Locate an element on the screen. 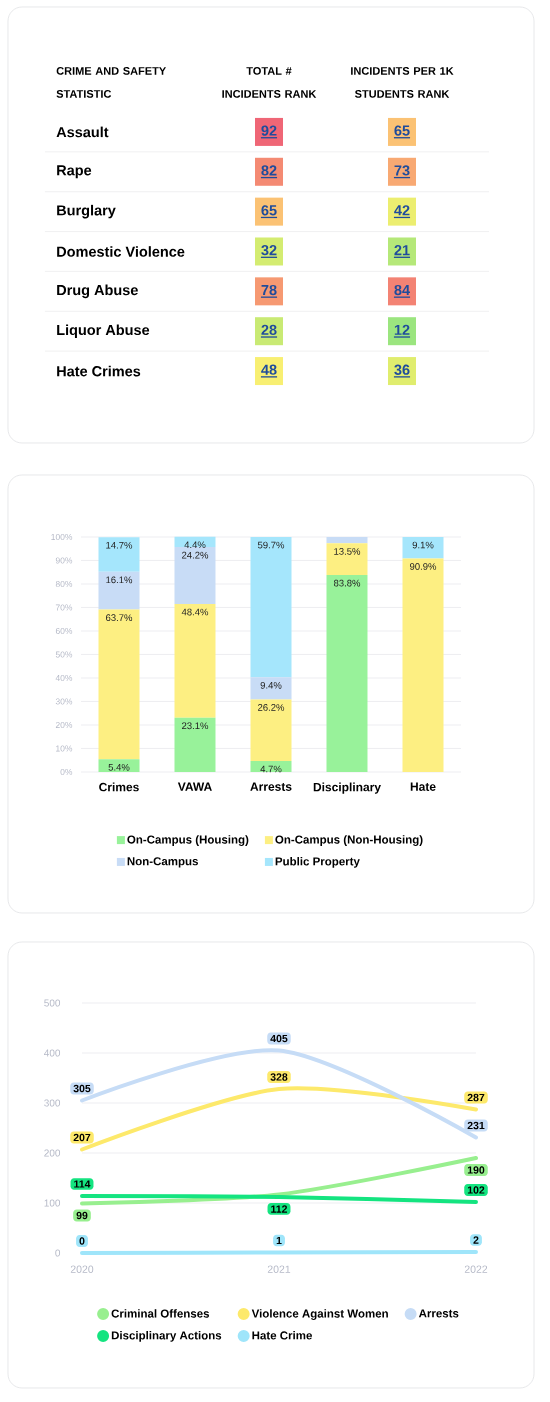 This screenshot has height=1402, width=550. category-label: TOTAL # INCIDENTS RANK is located at coordinates (269, 82).